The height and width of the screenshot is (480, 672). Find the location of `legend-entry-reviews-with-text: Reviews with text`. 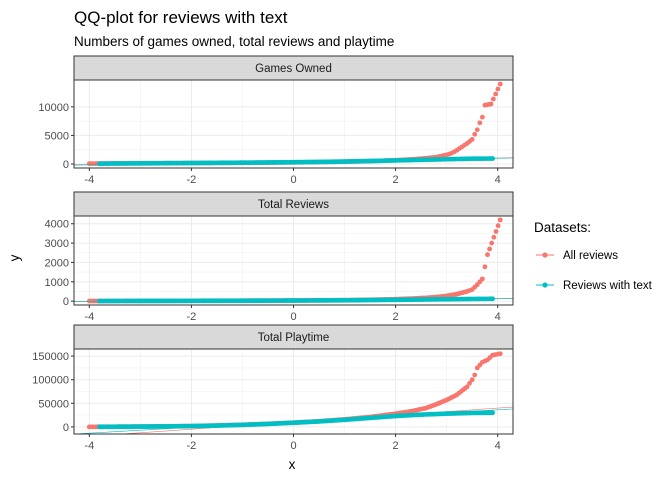

legend-entry-reviews-with-text: Reviews with text is located at coordinates (594, 286).